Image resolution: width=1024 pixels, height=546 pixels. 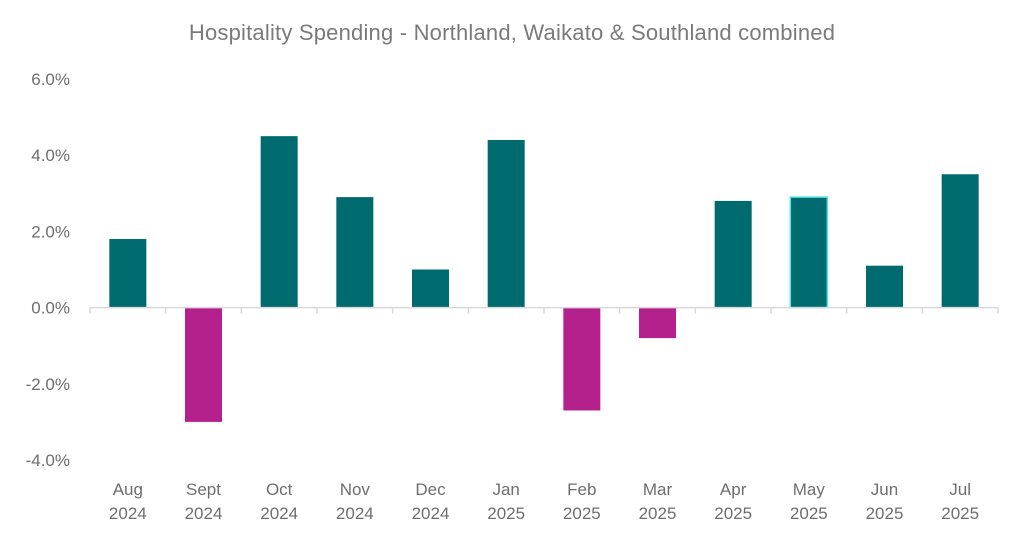 What do you see at coordinates (50, 231) in the screenshot?
I see `y-tick-label: 2.0%` at bounding box center [50, 231].